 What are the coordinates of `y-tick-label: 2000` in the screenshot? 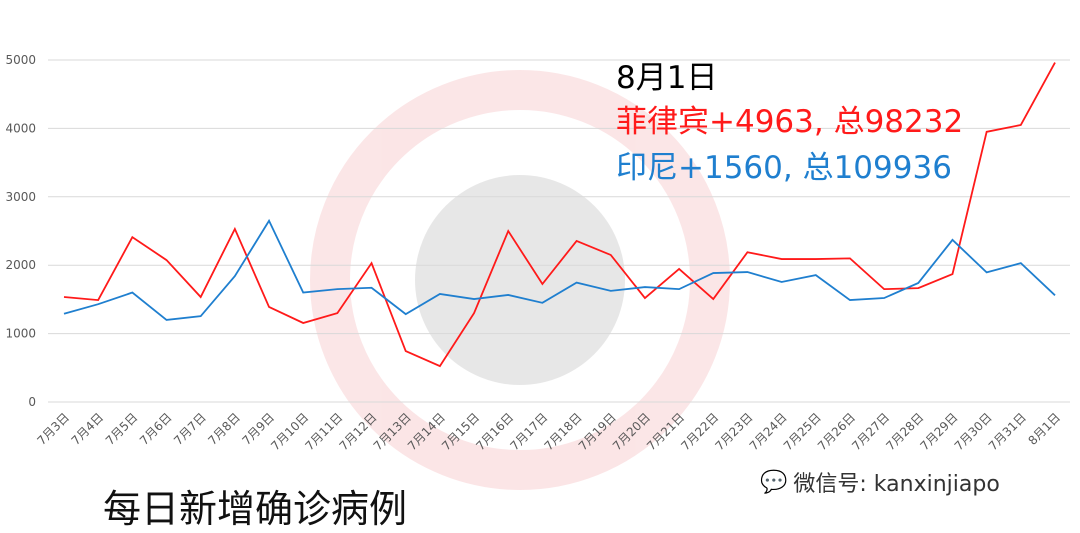 It's located at (20, 265).